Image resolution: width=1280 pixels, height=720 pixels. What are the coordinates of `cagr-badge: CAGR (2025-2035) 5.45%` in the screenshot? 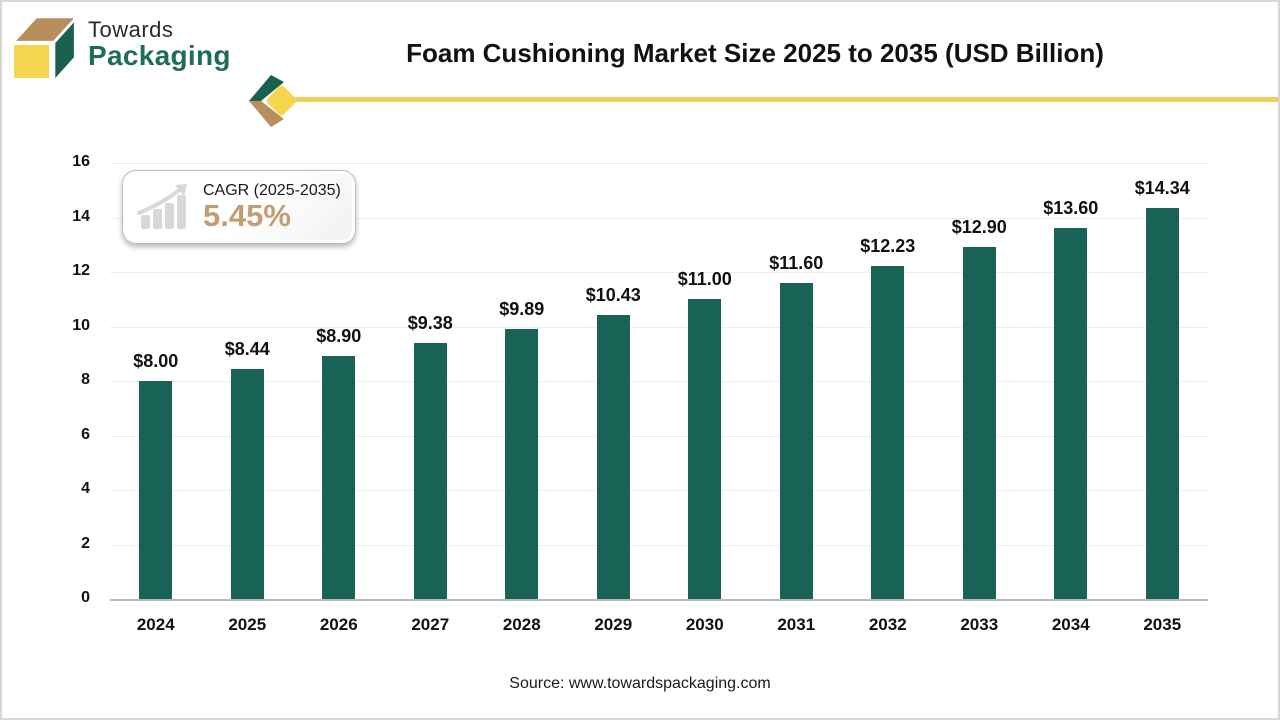 It's located at (239, 207).